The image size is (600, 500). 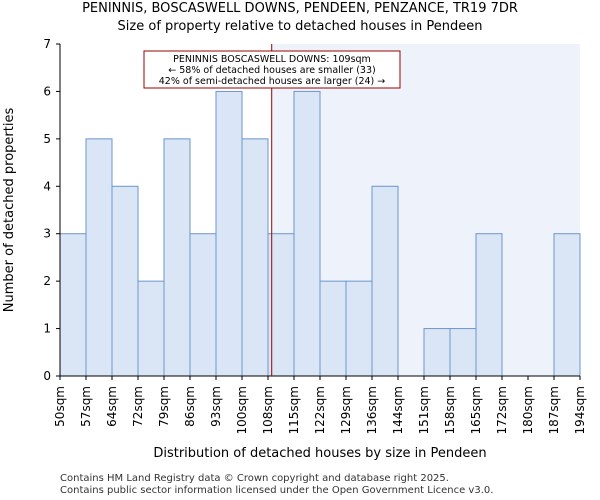 What do you see at coordinates (47, 329) in the screenshot?
I see `y-tick-label: 1` at bounding box center [47, 329].